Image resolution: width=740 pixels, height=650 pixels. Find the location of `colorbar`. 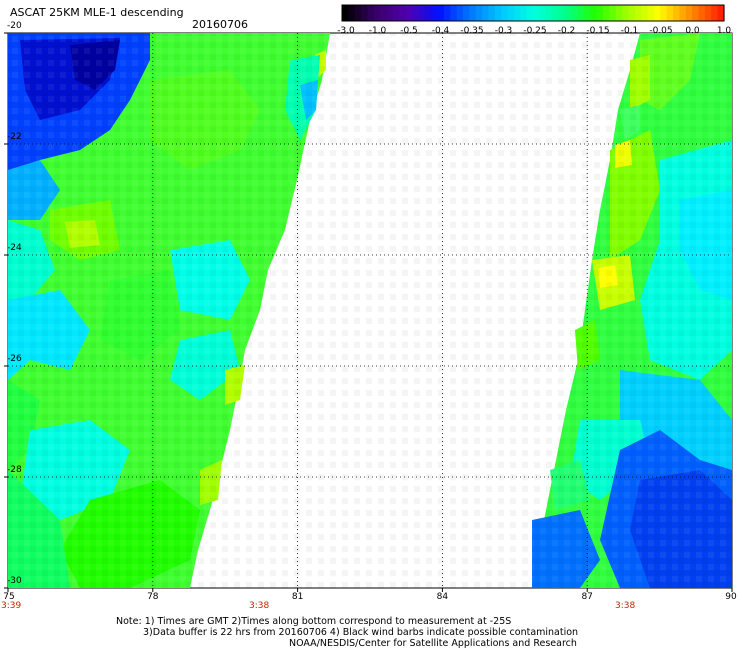

colorbar is located at coordinates (533, 13).